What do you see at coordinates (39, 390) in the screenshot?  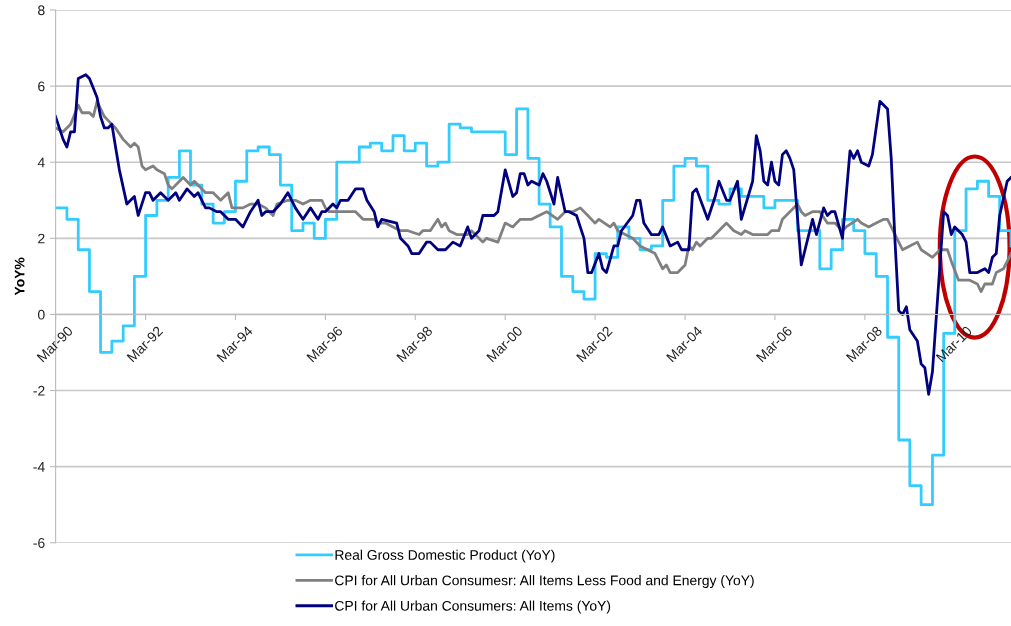 I see `y-tick-label: -2` at bounding box center [39, 390].